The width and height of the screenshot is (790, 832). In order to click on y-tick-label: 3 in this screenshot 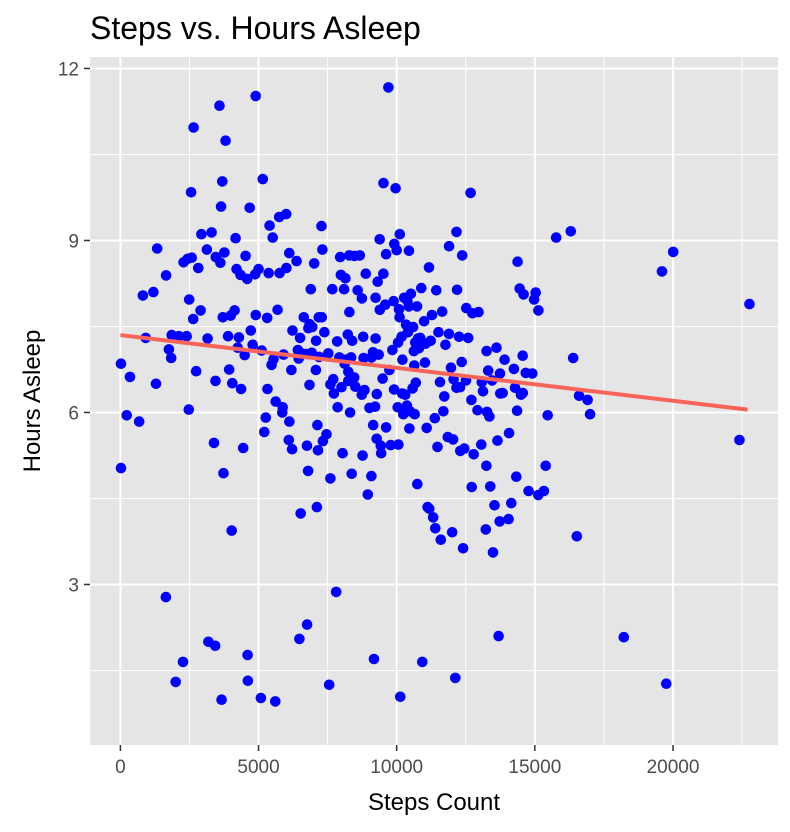, I will do `click(73, 585)`.